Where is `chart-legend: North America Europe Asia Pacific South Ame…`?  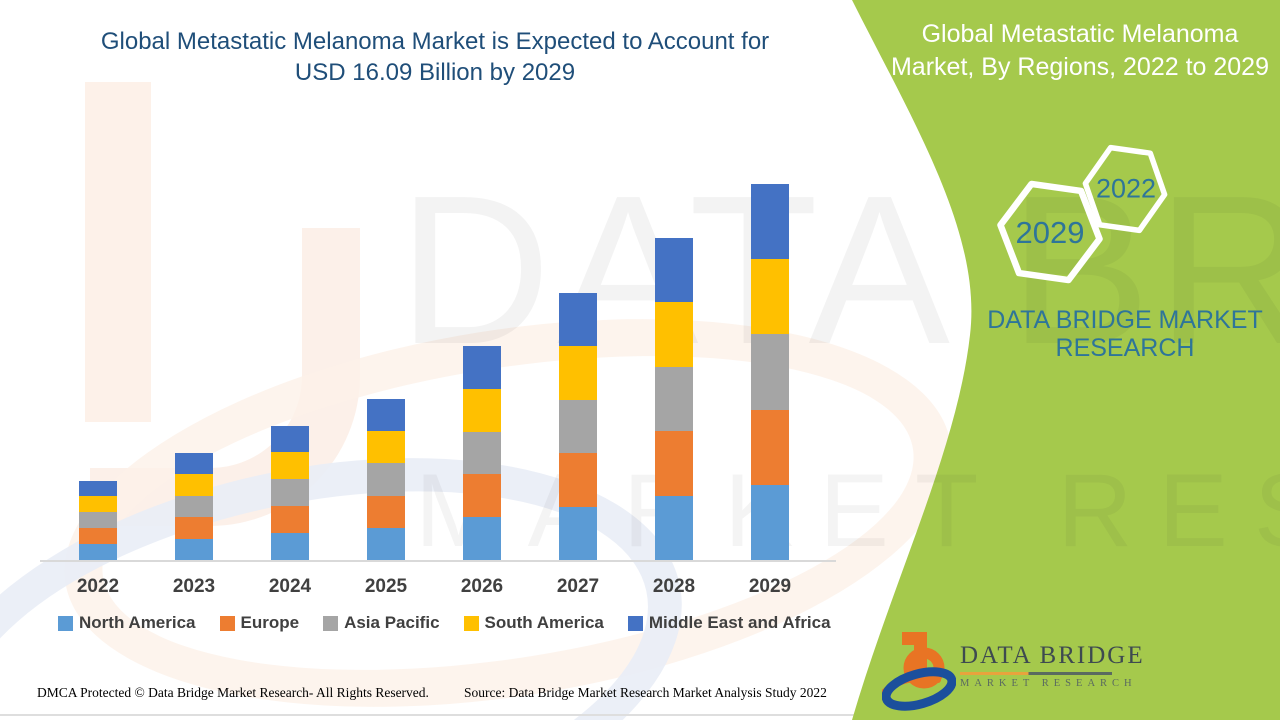
chart-legend: North America Europe Asia Pacific South Ame… is located at coordinates (444, 623).